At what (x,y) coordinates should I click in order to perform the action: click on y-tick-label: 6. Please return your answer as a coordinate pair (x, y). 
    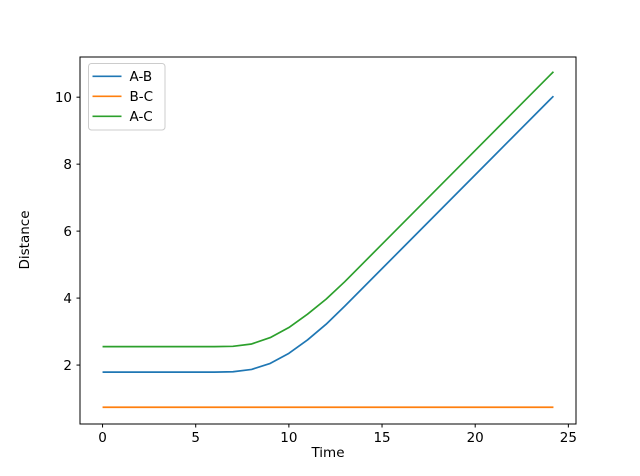
    Looking at the image, I should click on (67, 232).